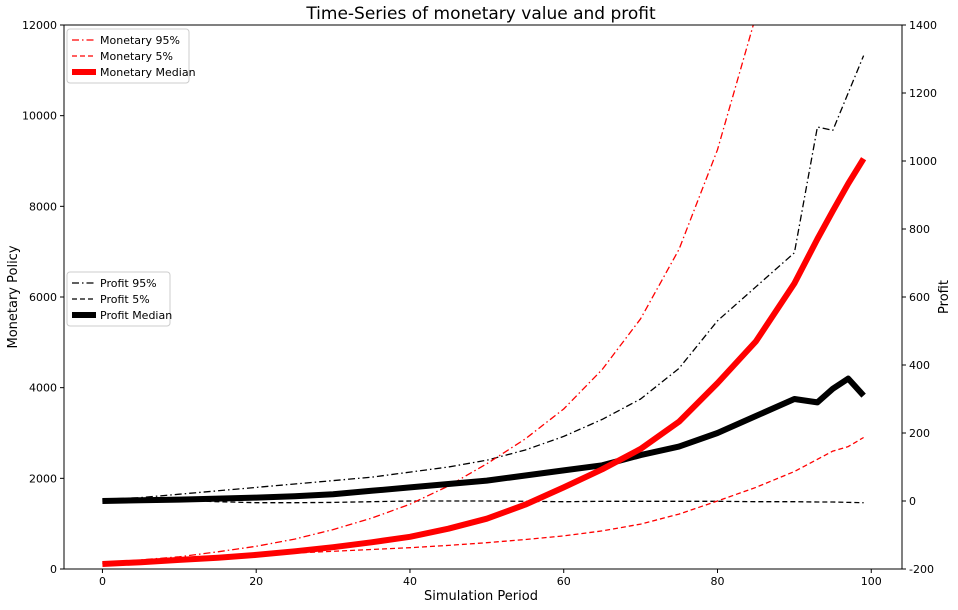 This screenshot has width=958, height=610. I want to click on y-left-tick-label: 8000, so click(43, 206).